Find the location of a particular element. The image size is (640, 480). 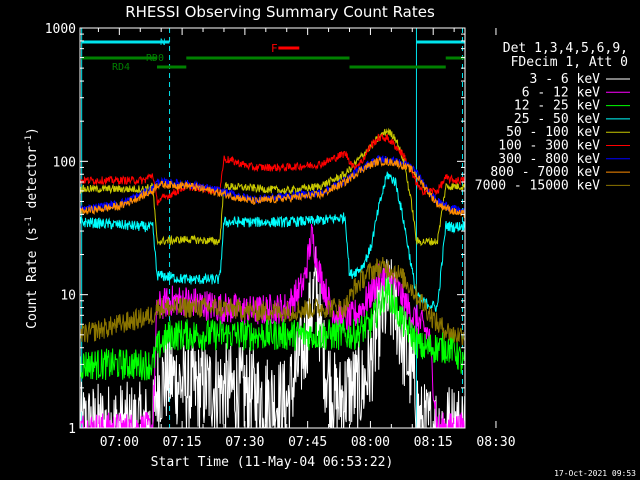

x-tick-label: 08:15 is located at coordinates (433, 442).